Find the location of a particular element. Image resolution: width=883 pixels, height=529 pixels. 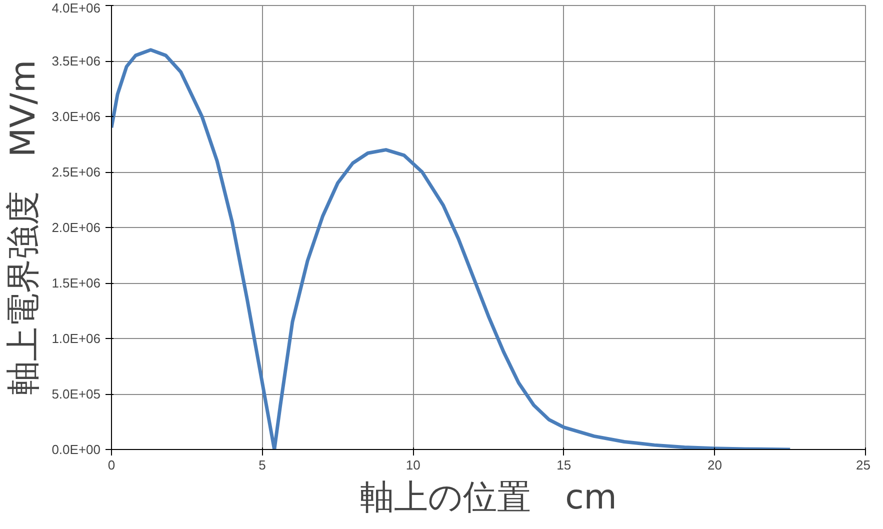

y-tick-label: 2.5E+06 is located at coordinates (76, 172).